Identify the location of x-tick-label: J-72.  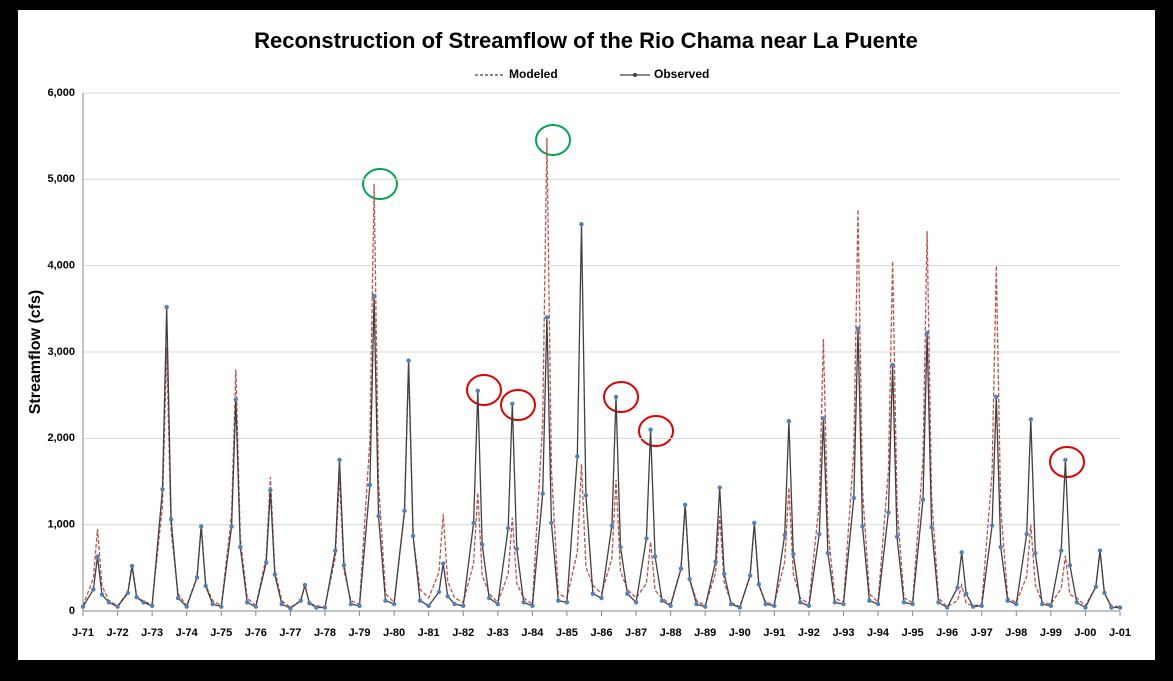
(118, 633).